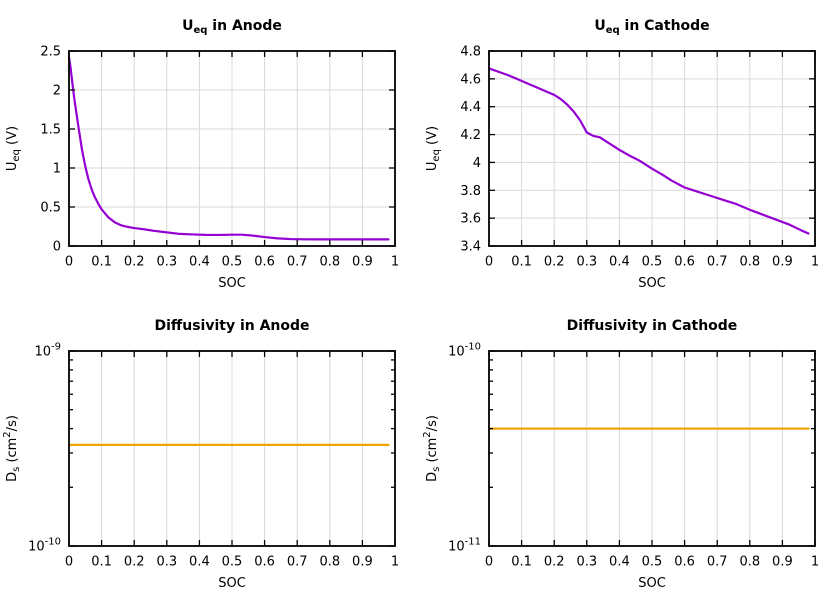  What do you see at coordinates (470, 107) in the screenshot?
I see `y-tick-label: 4.4` at bounding box center [470, 107].